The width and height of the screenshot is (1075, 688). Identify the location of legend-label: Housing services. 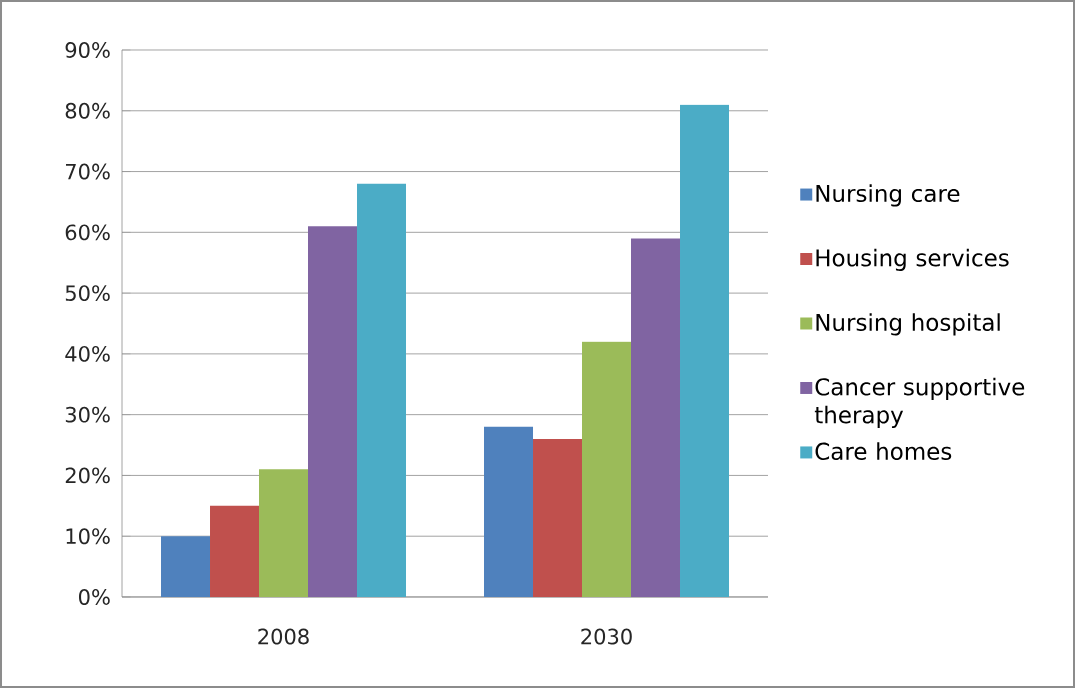
(912, 260).